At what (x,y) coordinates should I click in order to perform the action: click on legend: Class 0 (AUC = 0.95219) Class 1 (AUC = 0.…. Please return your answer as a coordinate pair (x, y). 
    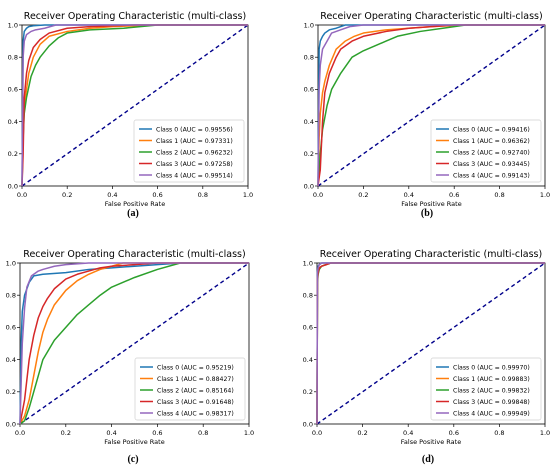
    Looking at the image, I should click on (190, 389).